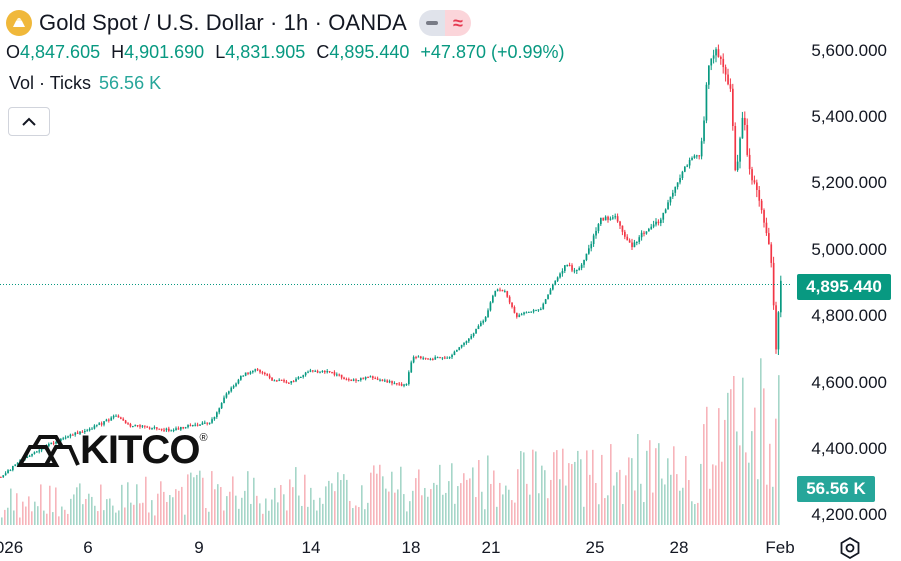  Describe the element at coordinates (203, 438) in the screenshot. I see `registered-mark: ®` at that location.